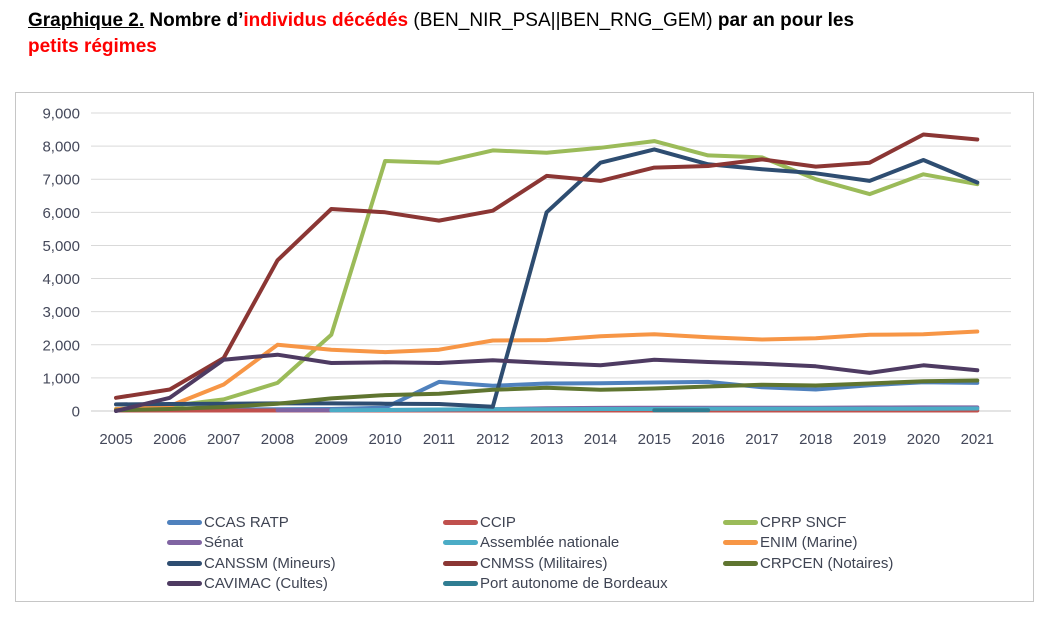  Describe the element at coordinates (326, 20) in the screenshot. I see `title-segment: individus décédés` at that location.